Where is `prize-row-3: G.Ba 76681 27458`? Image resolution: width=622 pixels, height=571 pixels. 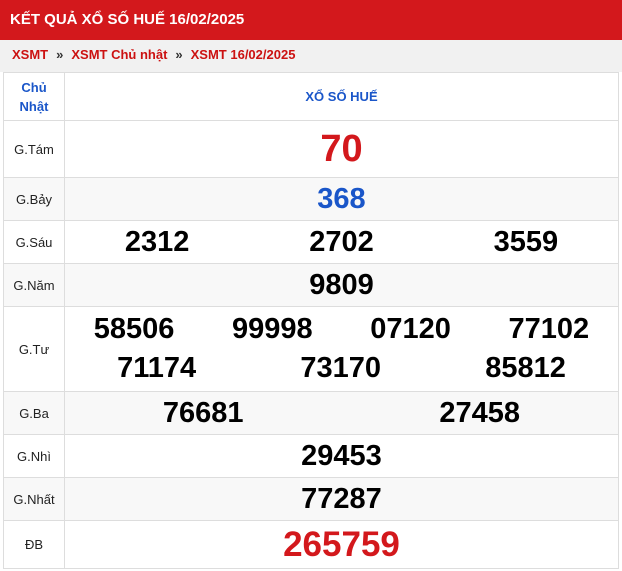 prize-row-3: G.Ba 76681 27458 is located at coordinates (311, 413).